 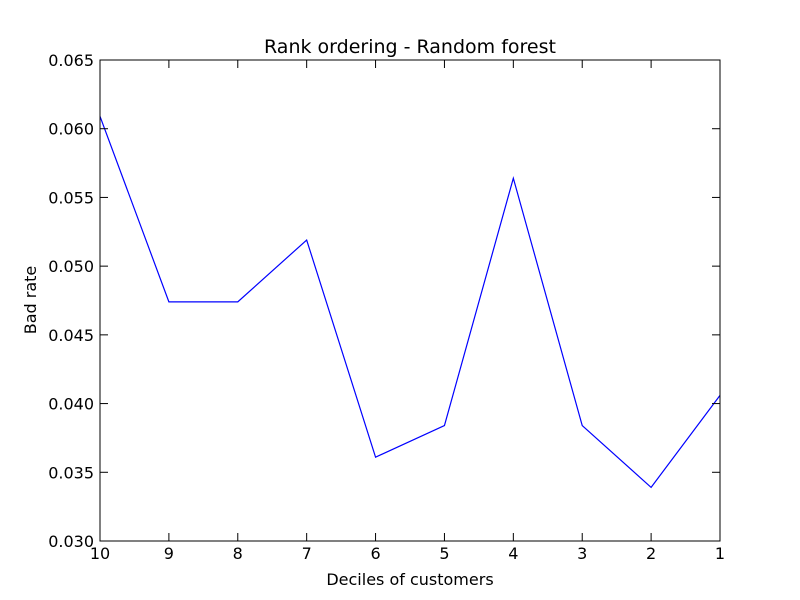 What do you see at coordinates (307, 553) in the screenshot?
I see `x-tick-label: 7` at bounding box center [307, 553].